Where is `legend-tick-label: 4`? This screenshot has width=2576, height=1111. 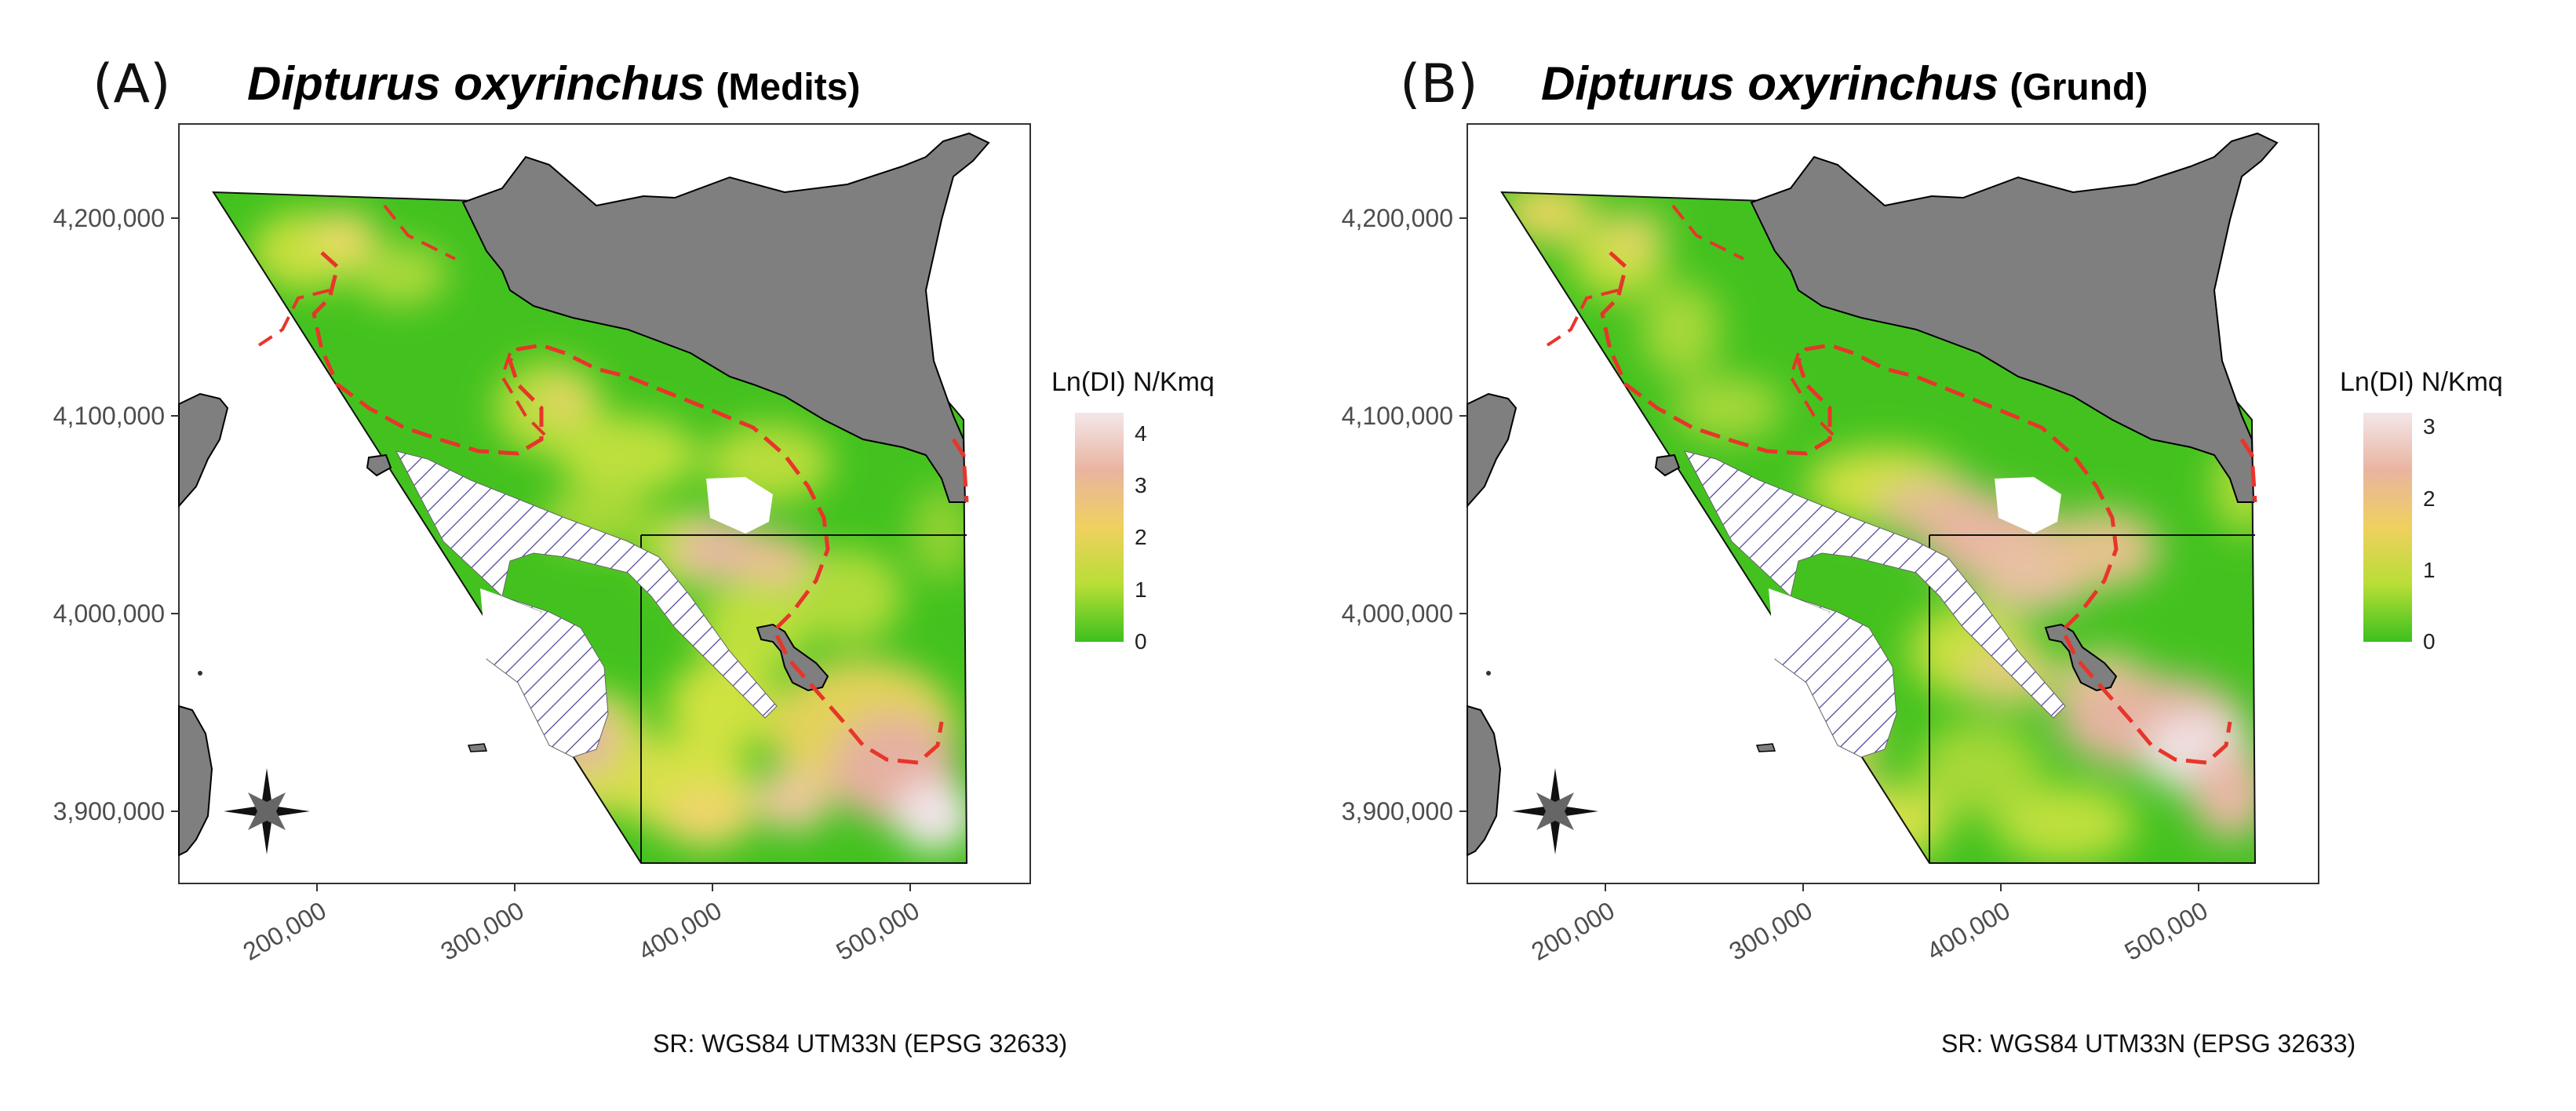
legend-tick-label: 4 is located at coordinates (1141, 433).